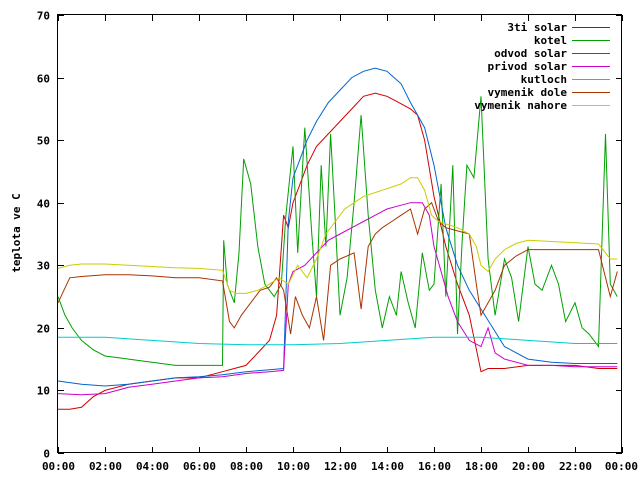 This screenshot has height=480, width=640. Describe the element at coordinates (528, 466) in the screenshot. I see `x-tick-label: 20:00` at that location.